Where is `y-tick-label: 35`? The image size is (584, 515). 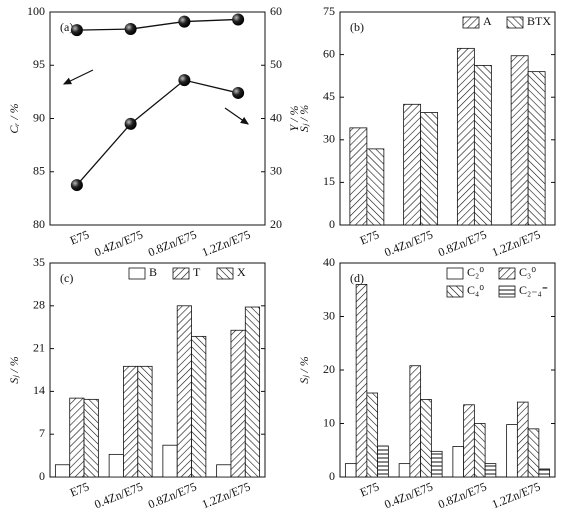 y-tick-label: 35 is located at coordinates (39, 262).